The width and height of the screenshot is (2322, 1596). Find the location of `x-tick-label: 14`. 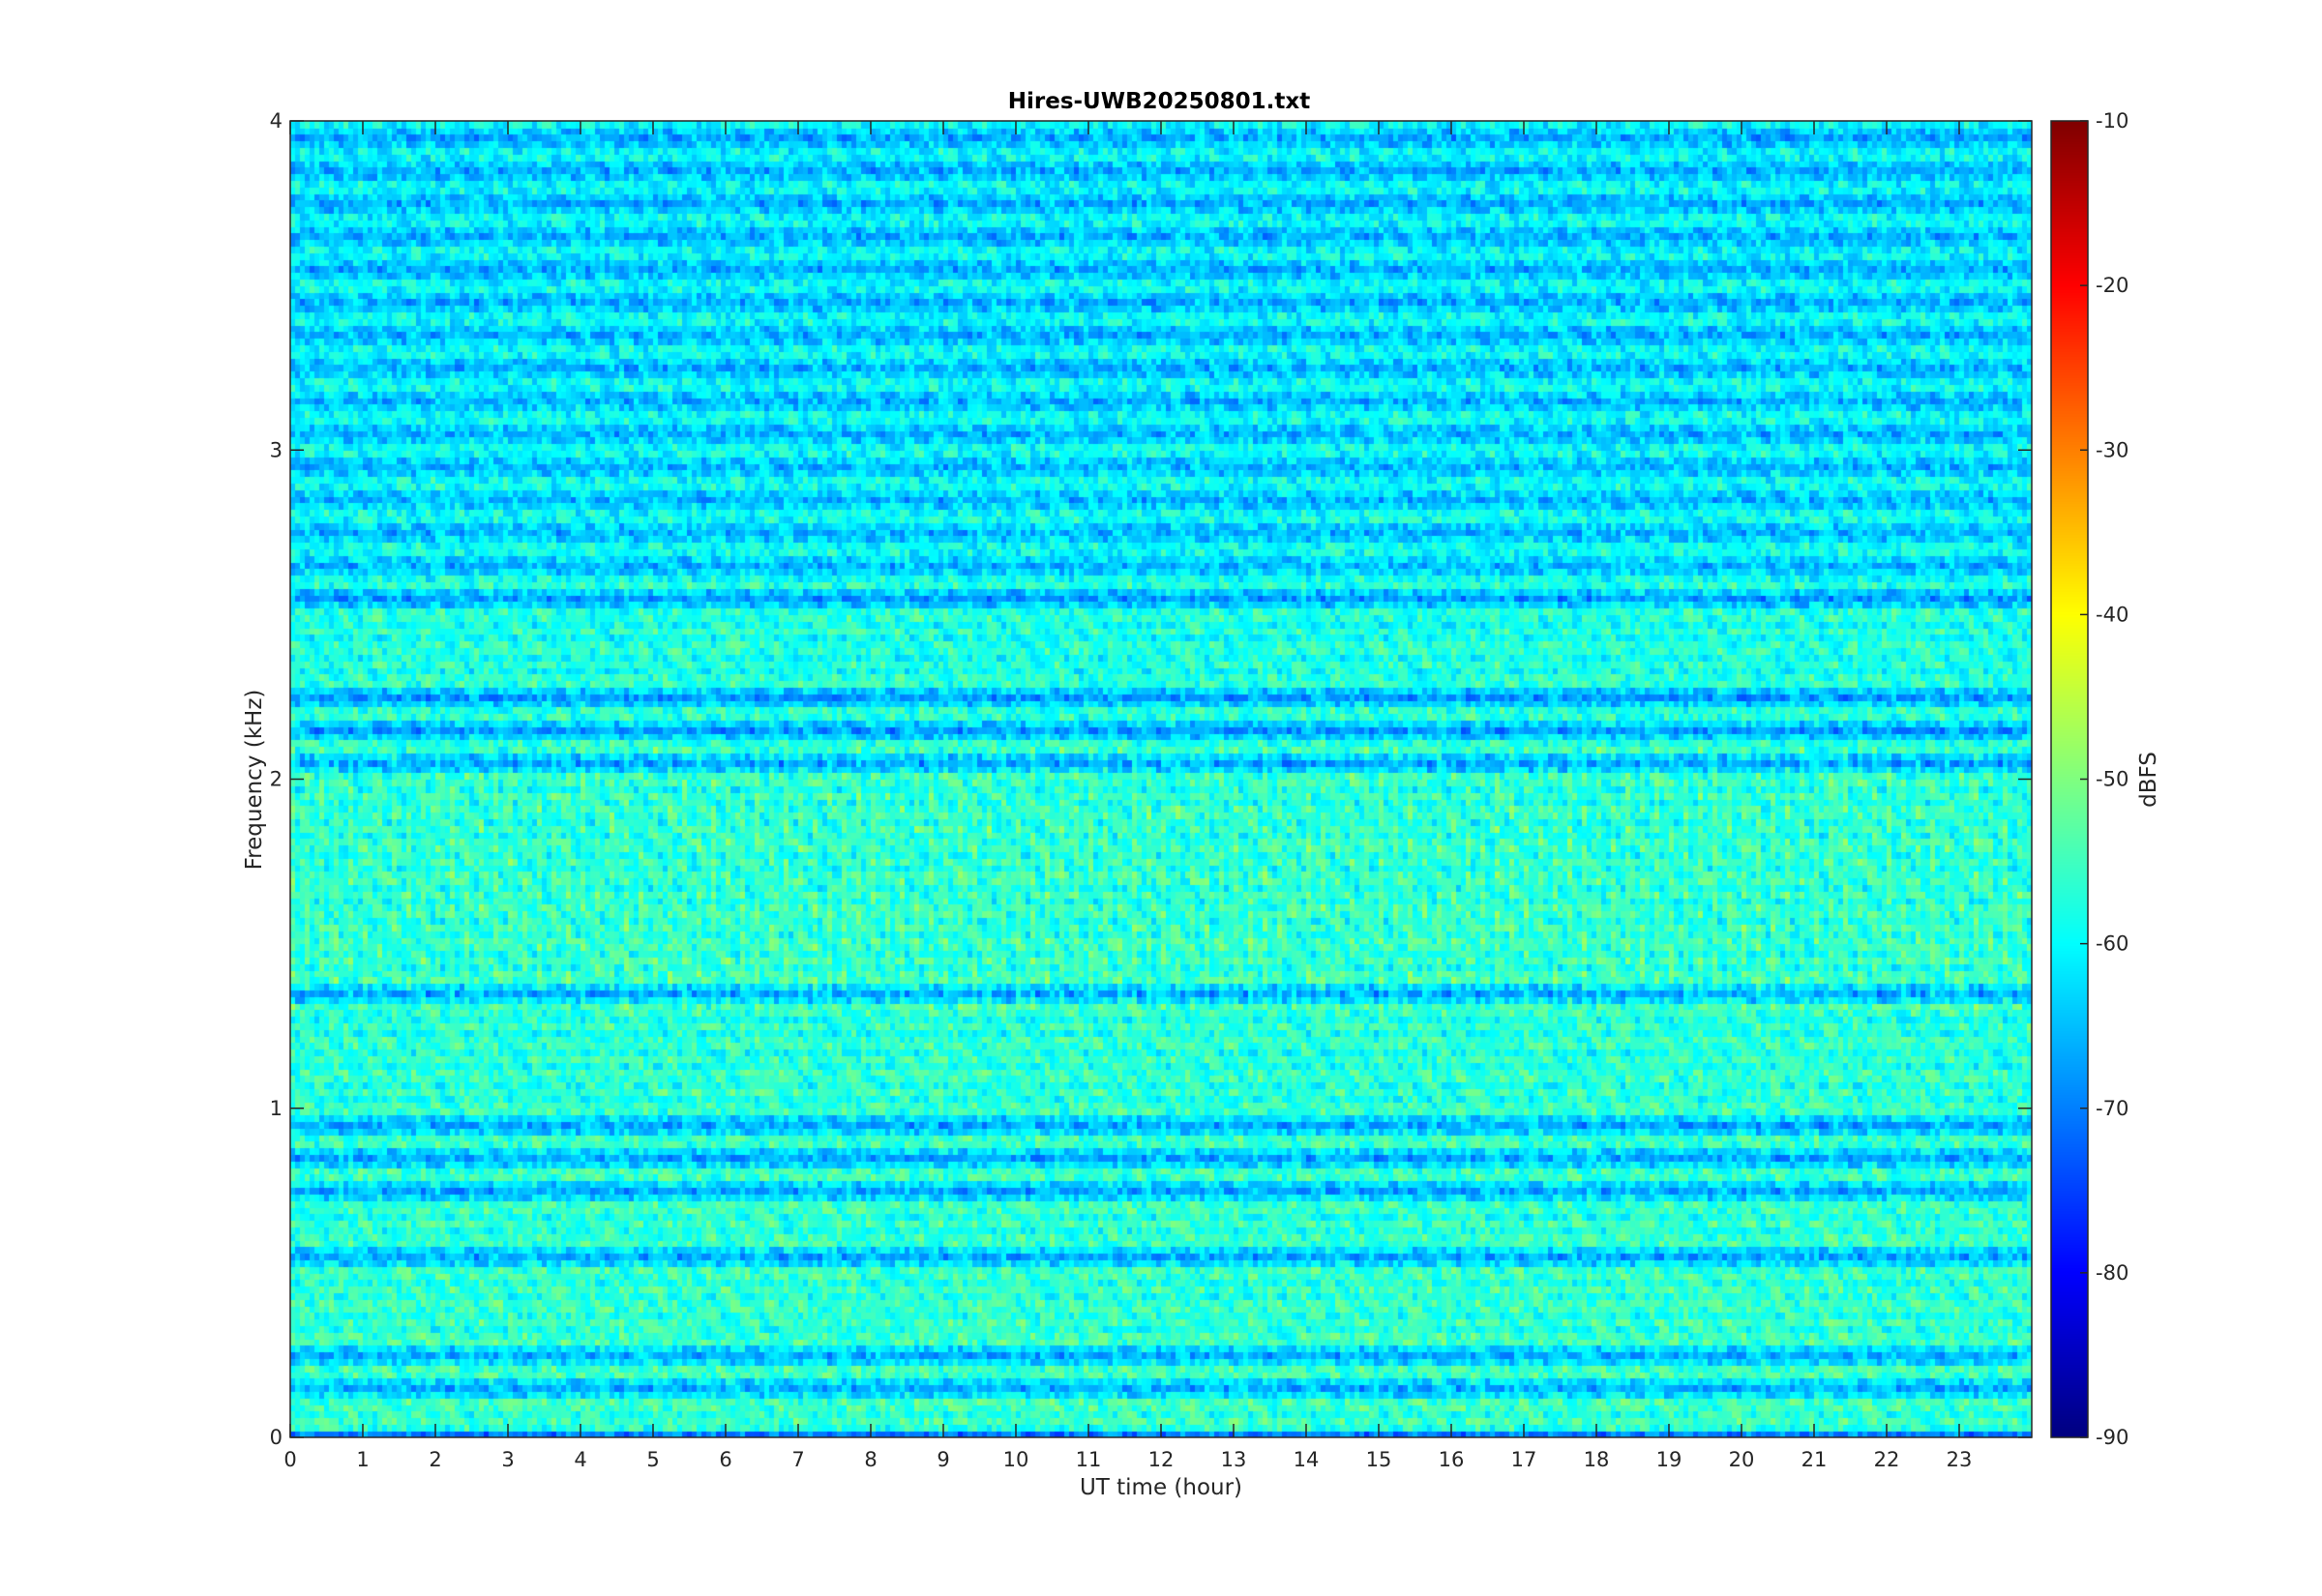

x-tick-label: 14 is located at coordinates (1307, 1459).